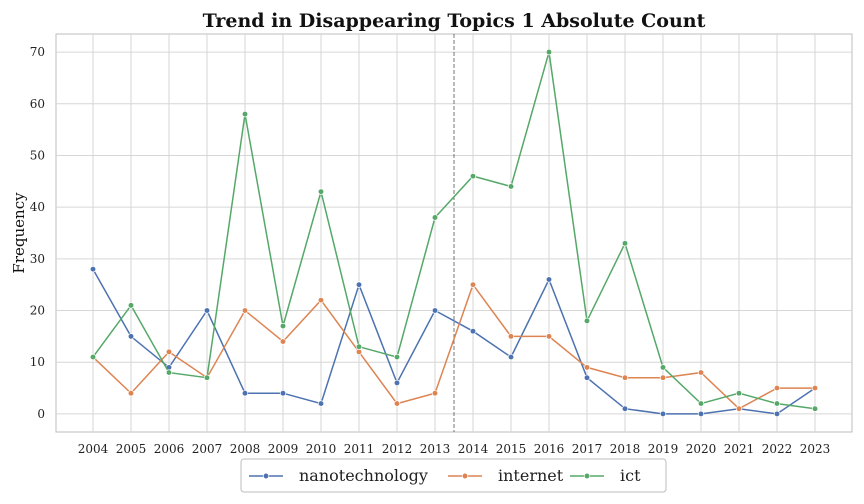 The width and height of the screenshot is (864, 504). What do you see at coordinates (363, 475) in the screenshot?
I see `legend-label-nanotechnology: nanotechnology` at bounding box center [363, 475].